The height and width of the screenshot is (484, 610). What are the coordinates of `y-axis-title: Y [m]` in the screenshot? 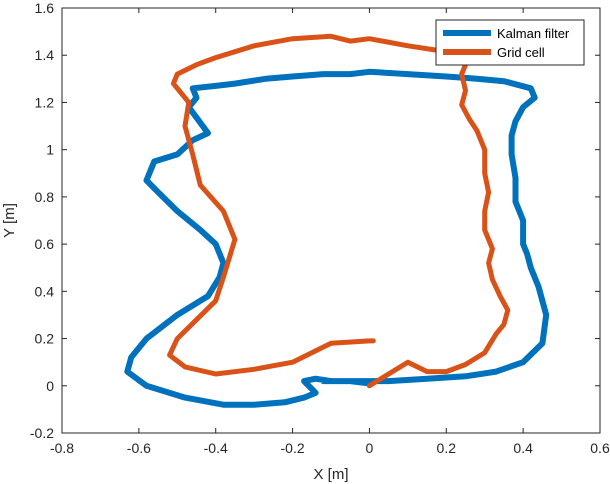 It's located at (9, 220).